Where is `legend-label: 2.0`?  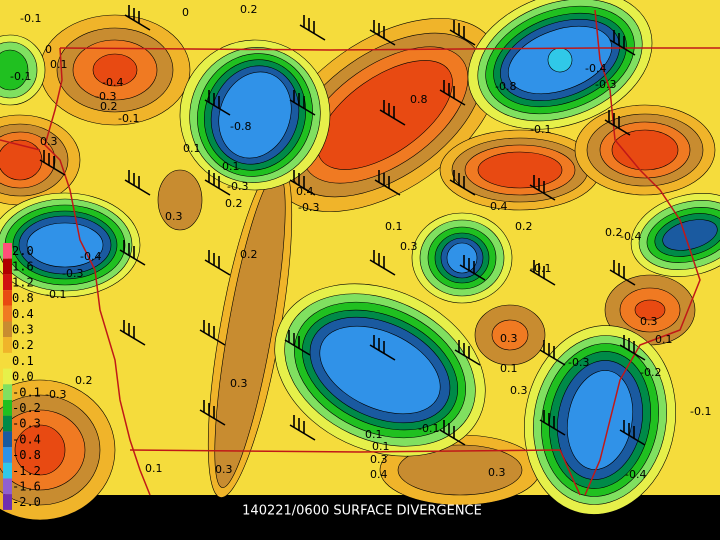 legend-label: 2.0 is located at coordinates (23, 251).